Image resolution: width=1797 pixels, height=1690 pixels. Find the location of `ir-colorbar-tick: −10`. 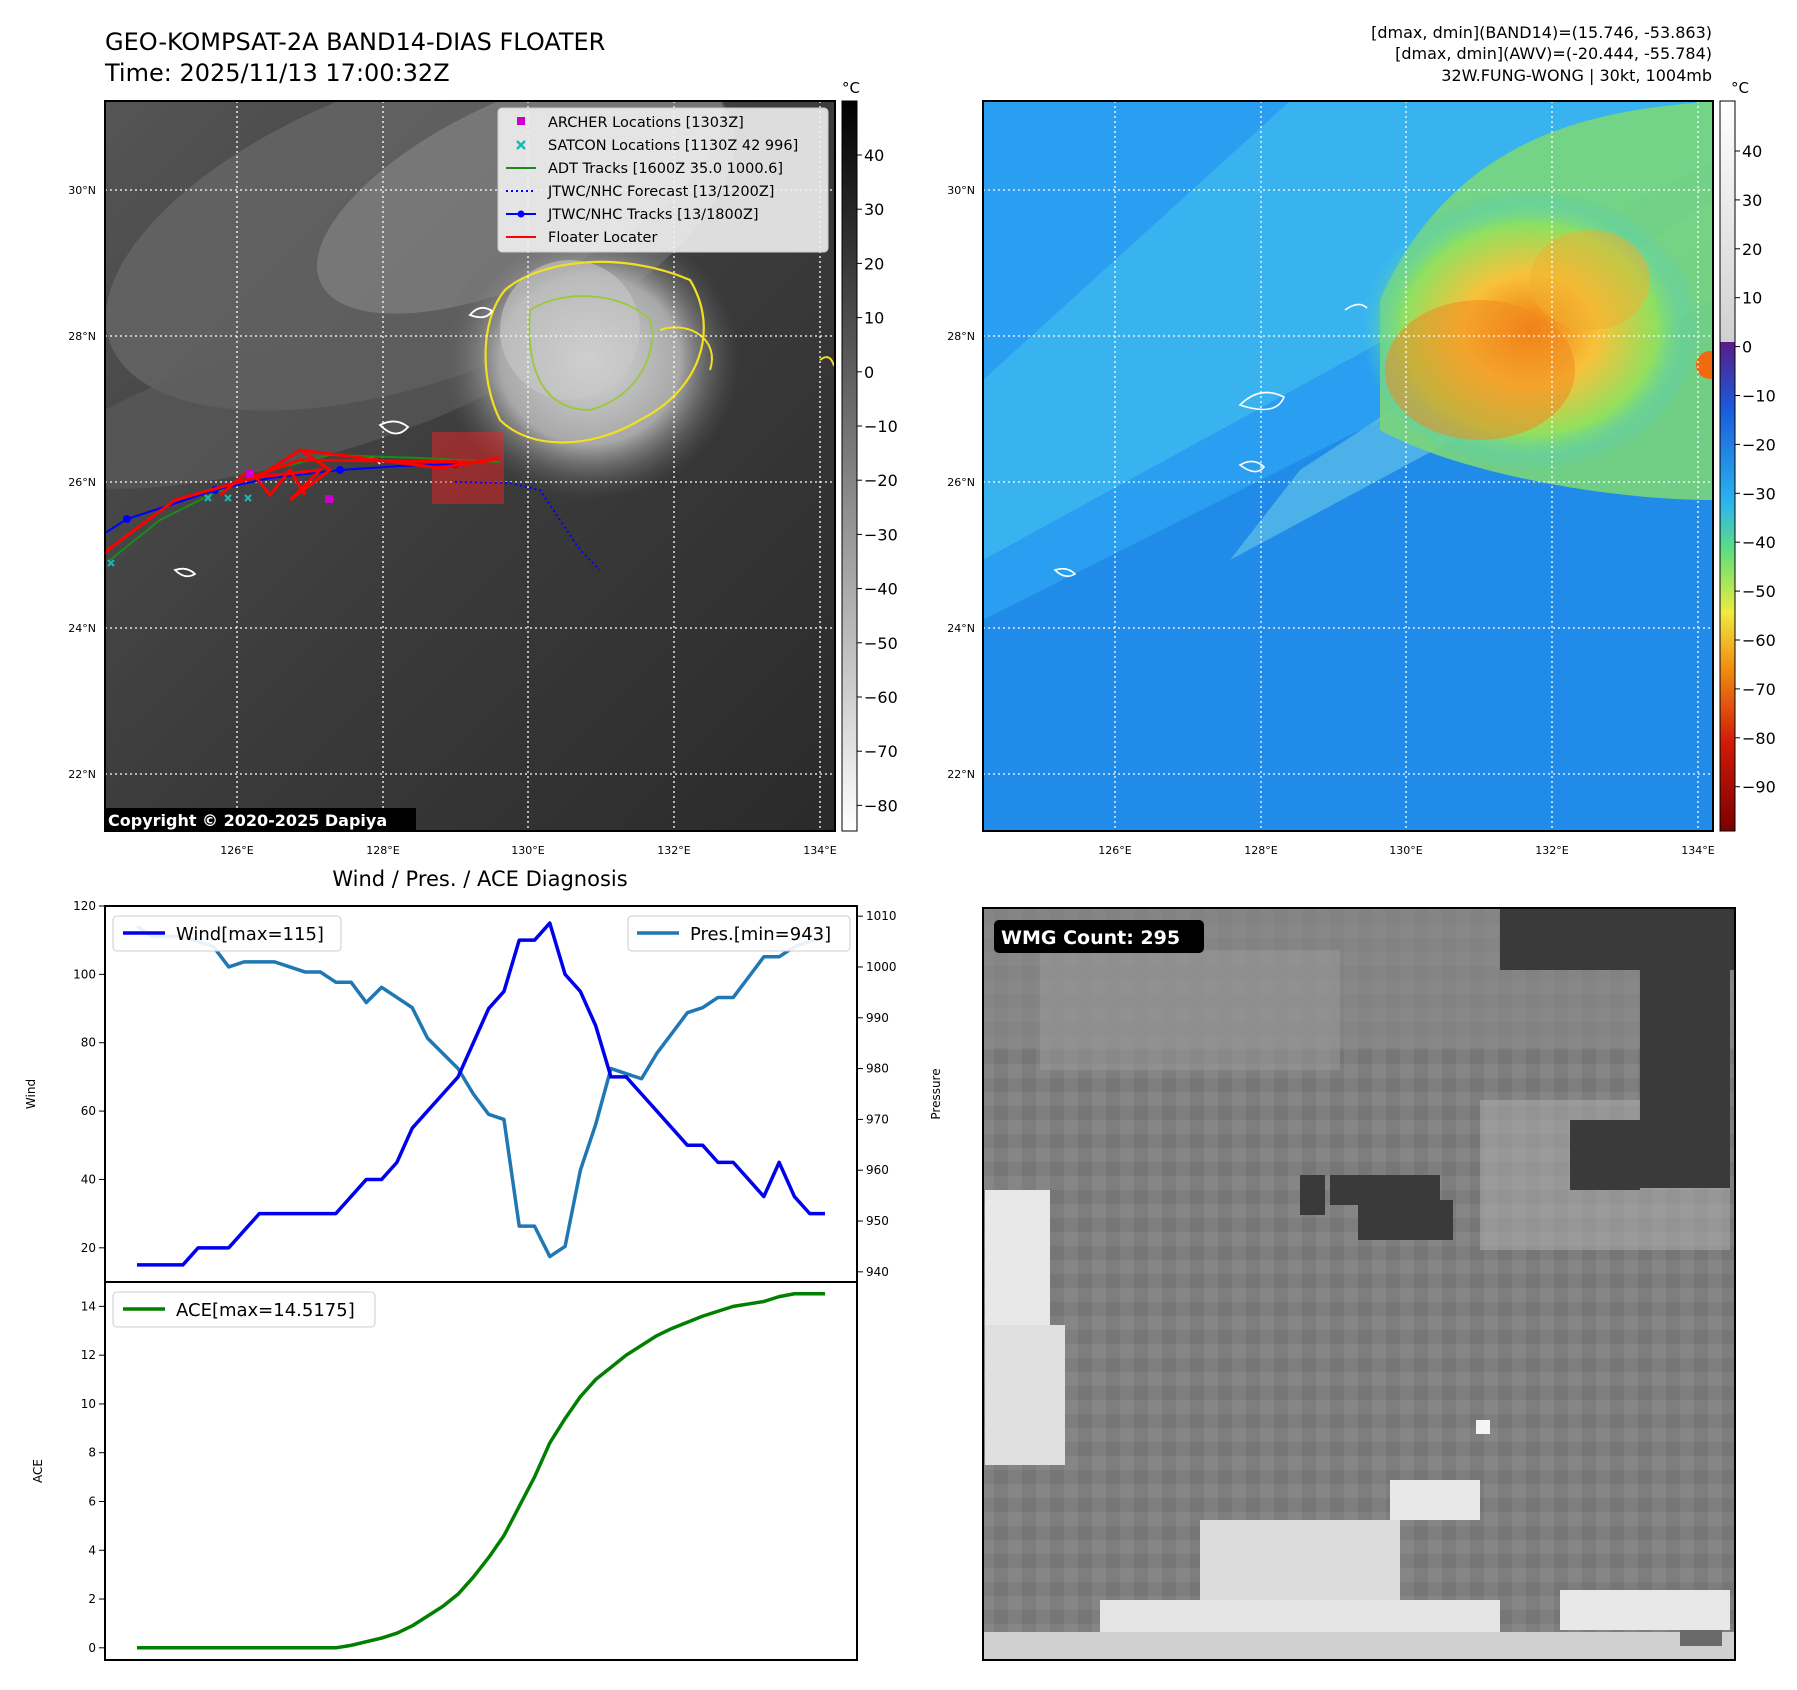

ir-colorbar-tick: −10 is located at coordinates (881, 426).